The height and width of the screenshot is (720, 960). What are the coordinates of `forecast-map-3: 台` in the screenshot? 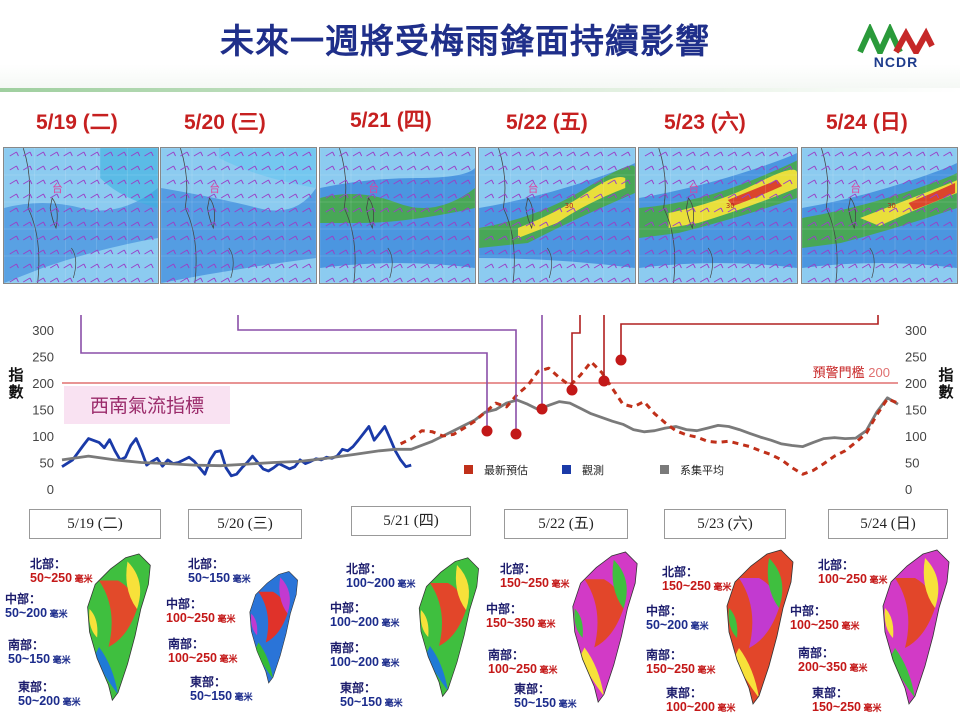 It's located at (397, 215).